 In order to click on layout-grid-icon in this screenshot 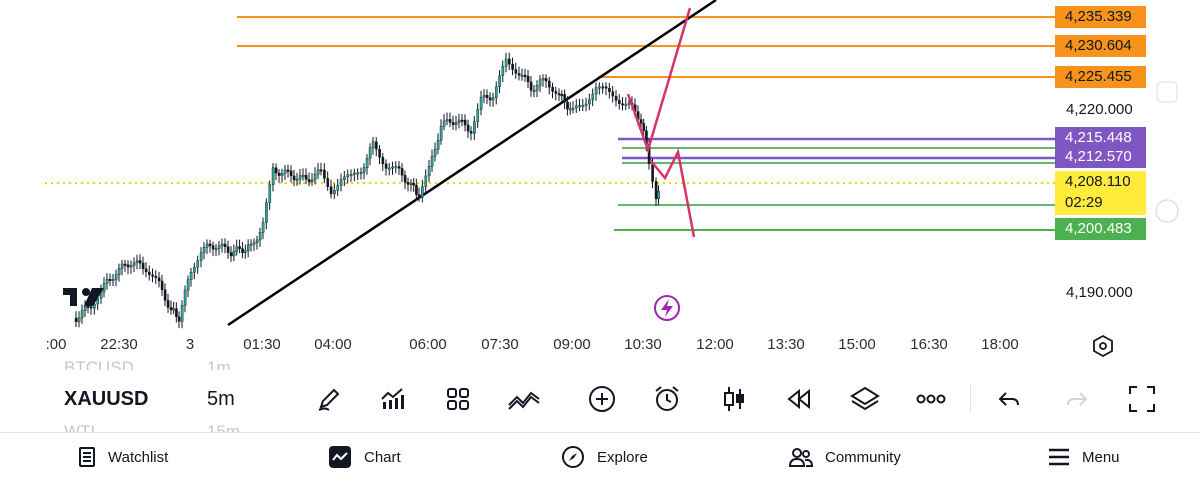, I will do `click(458, 399)`.